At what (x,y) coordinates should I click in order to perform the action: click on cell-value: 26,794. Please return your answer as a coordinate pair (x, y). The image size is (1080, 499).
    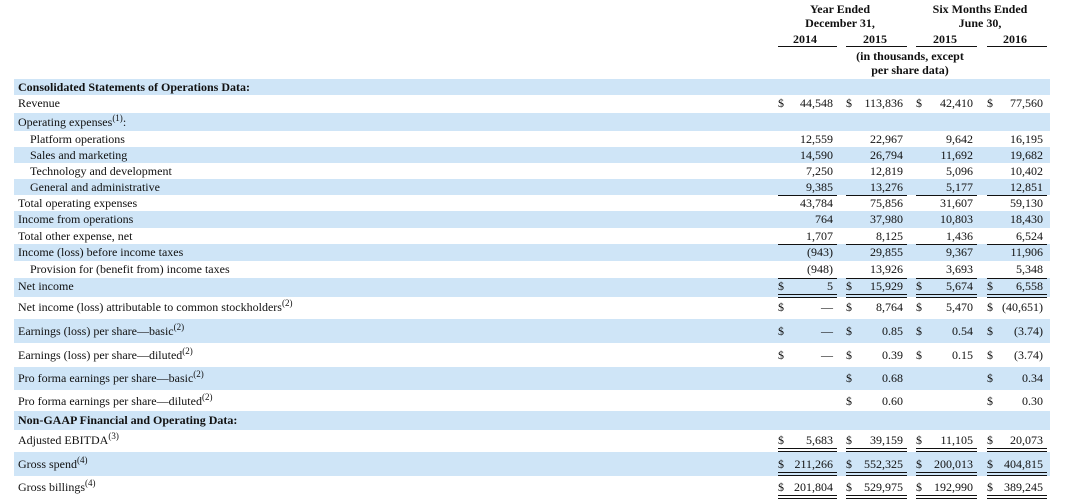
    Looking at the image, I should click on (886, 155).